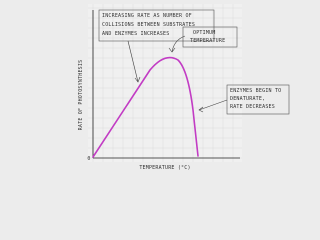 This screenshot has height=240, width=320. Describe the element at coordinates (88, 159) in the screenshot. I see `origin-label: 0` at that location.